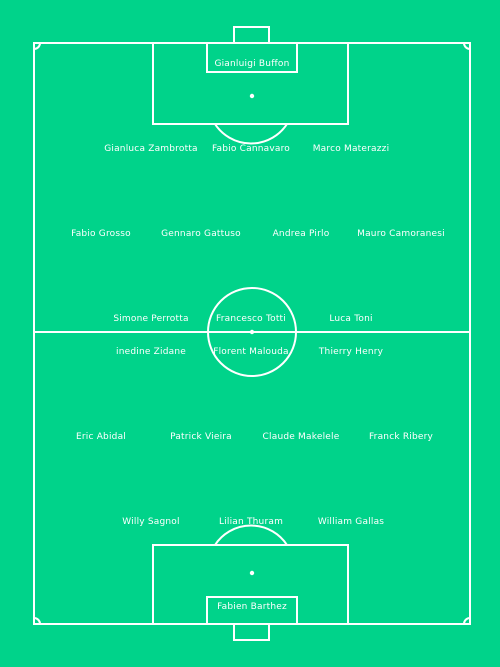  What do you see at coordinates (251, 522) in the screenshot?
I see `player-name: Lilian Thuram` at bounding box center [251, 522].